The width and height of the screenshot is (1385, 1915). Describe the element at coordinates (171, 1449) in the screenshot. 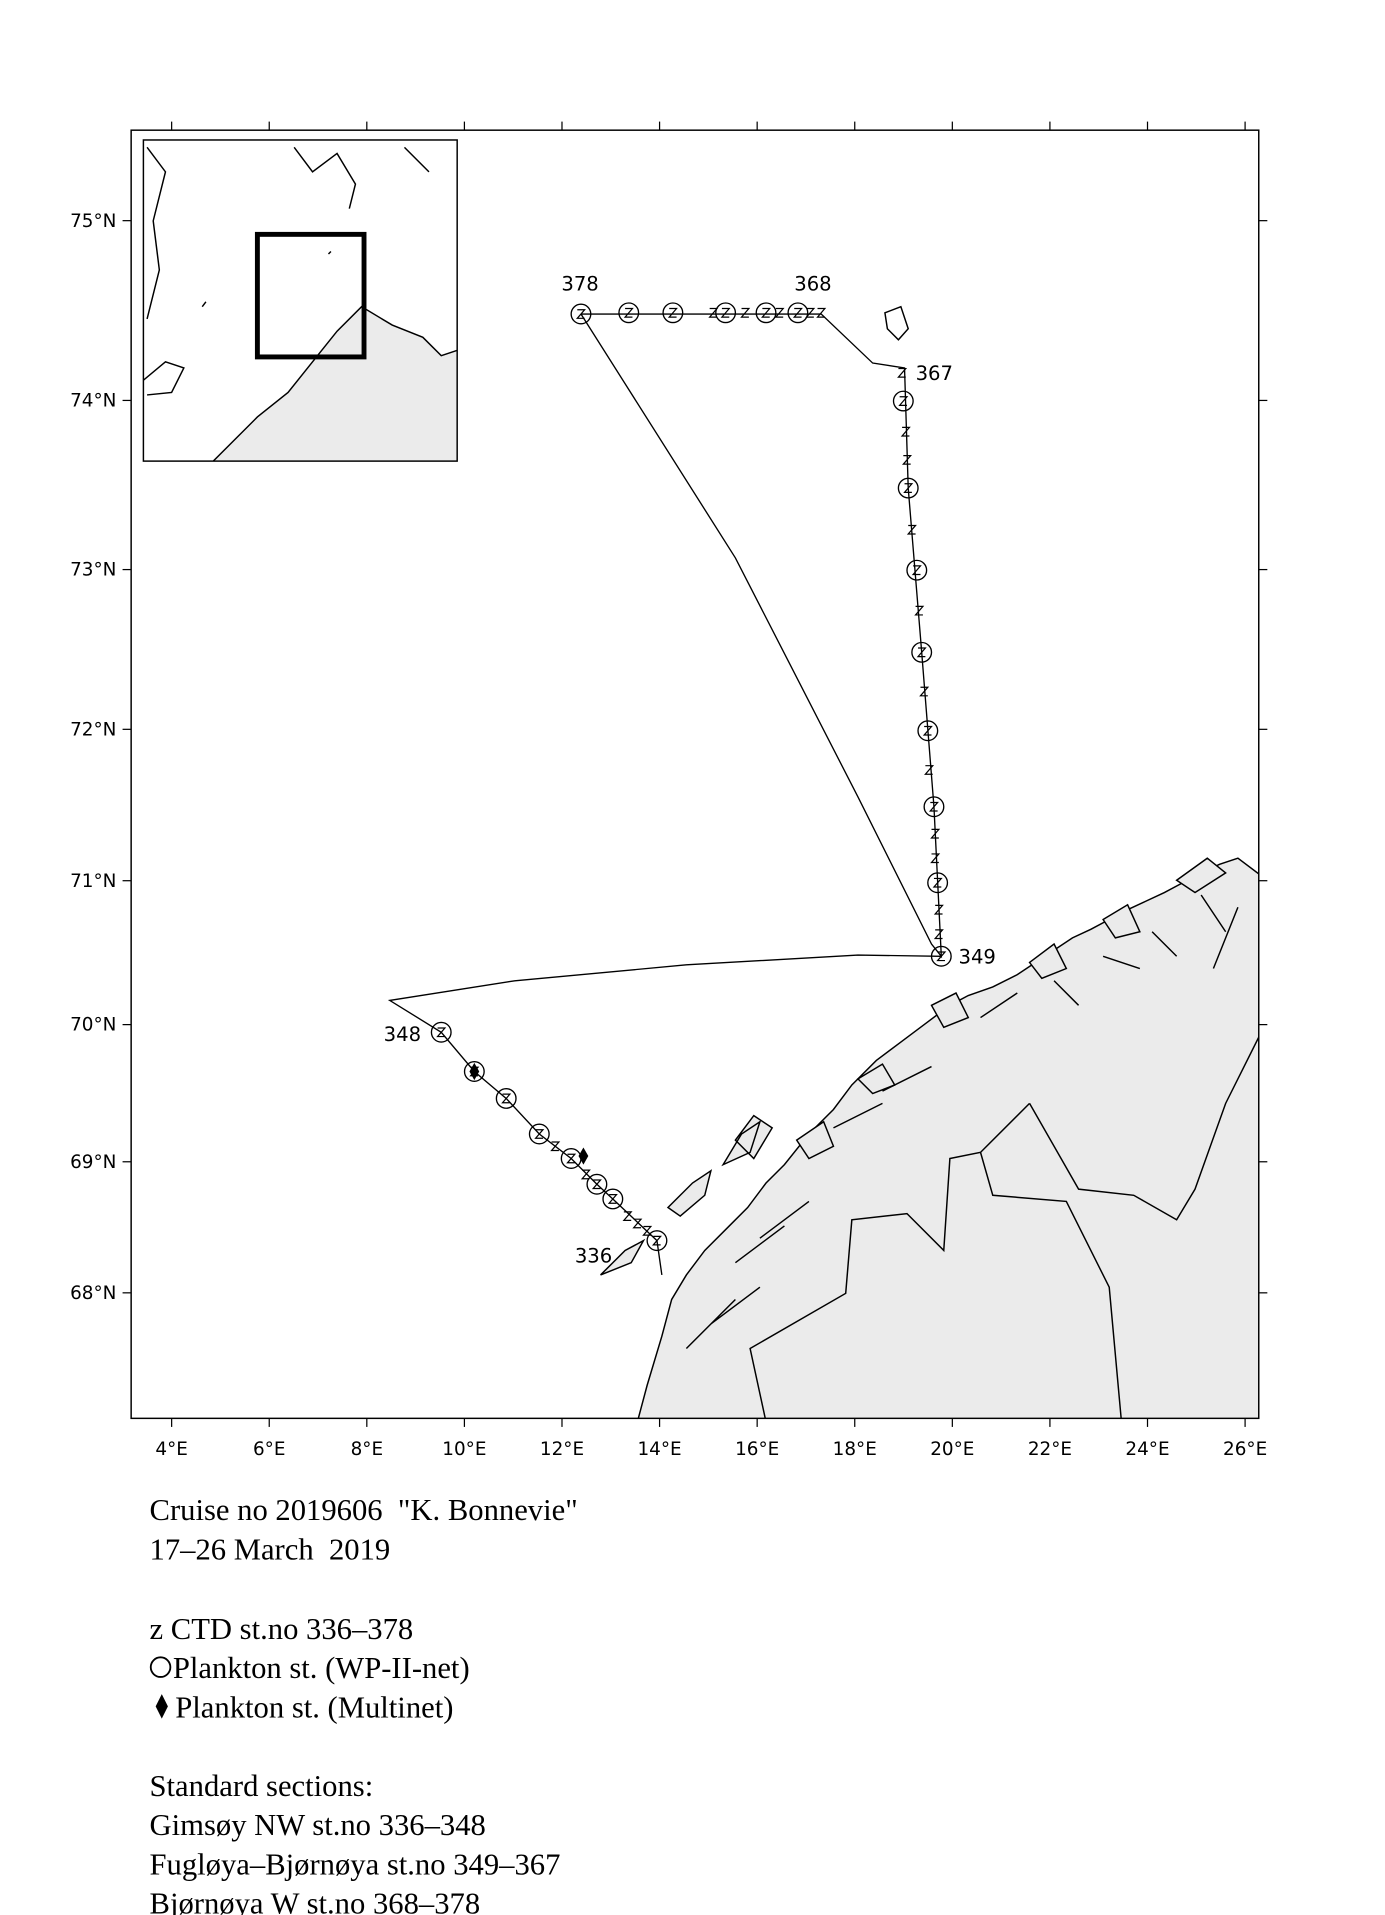

I see `x-tick-label: 4°E` at that location.